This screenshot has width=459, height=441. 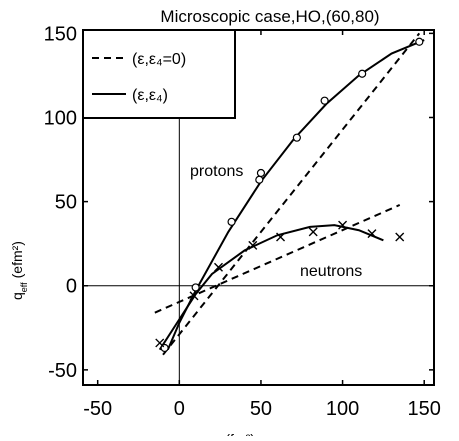 I want to click on y-tick-label: 100, so click(x=60, y=118).